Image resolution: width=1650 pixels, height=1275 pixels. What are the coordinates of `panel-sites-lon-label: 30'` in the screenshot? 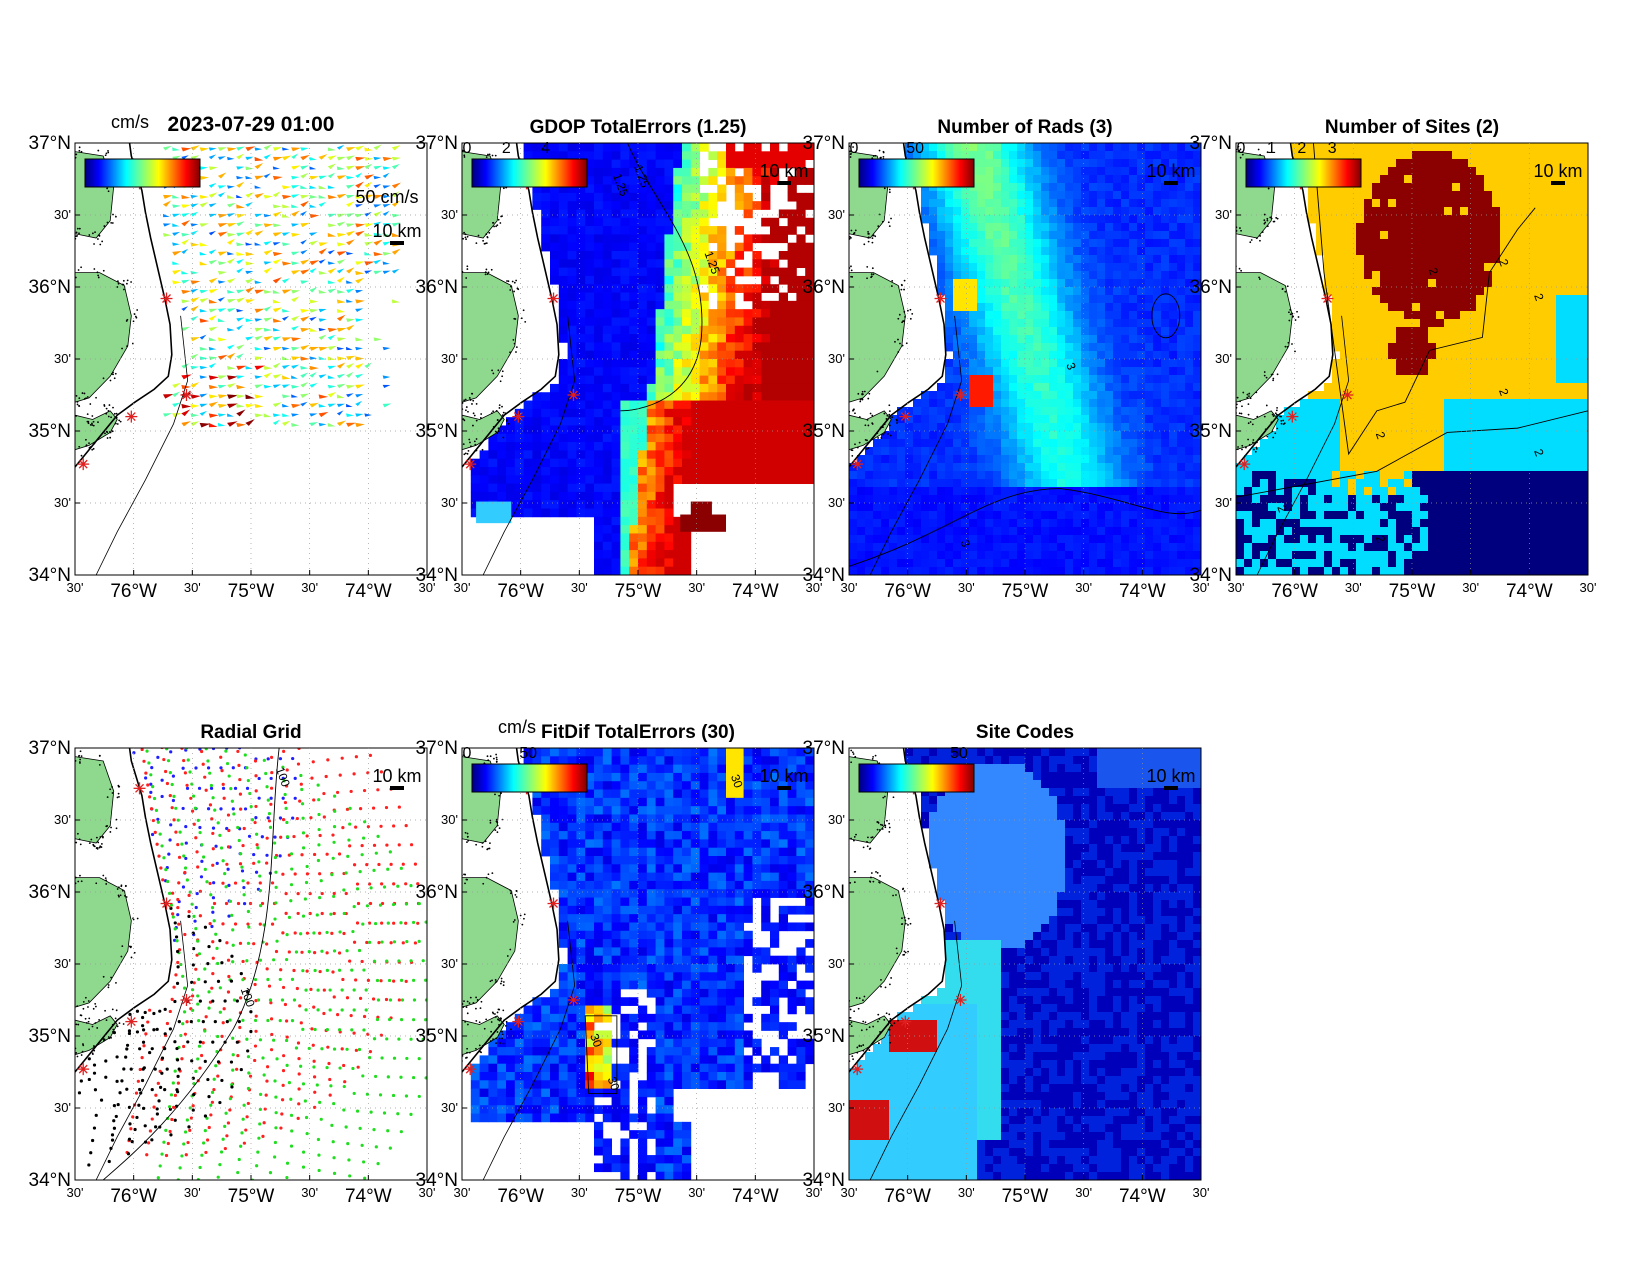 It's located at (1236, 587).